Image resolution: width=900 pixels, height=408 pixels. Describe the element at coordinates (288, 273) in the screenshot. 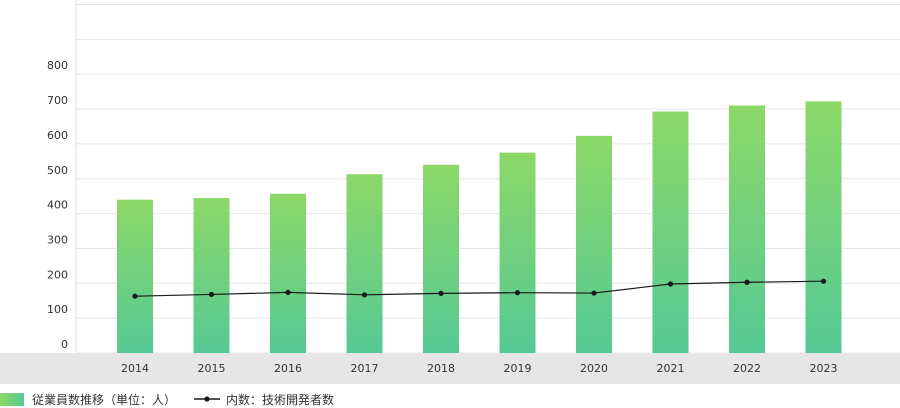

I see `bar-2016` at that location.